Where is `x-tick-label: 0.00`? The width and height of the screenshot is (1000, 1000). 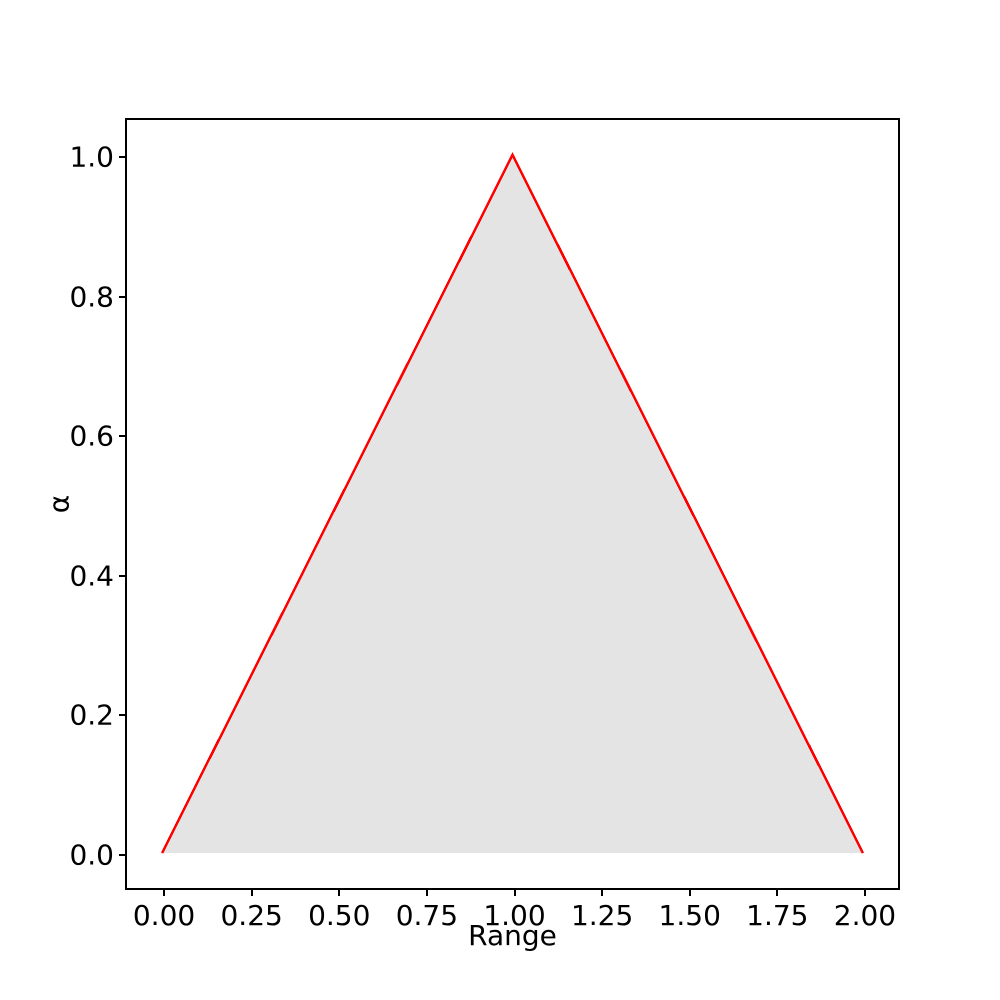
x-tick-label: 0.00 is located at coordinates (164, 915).